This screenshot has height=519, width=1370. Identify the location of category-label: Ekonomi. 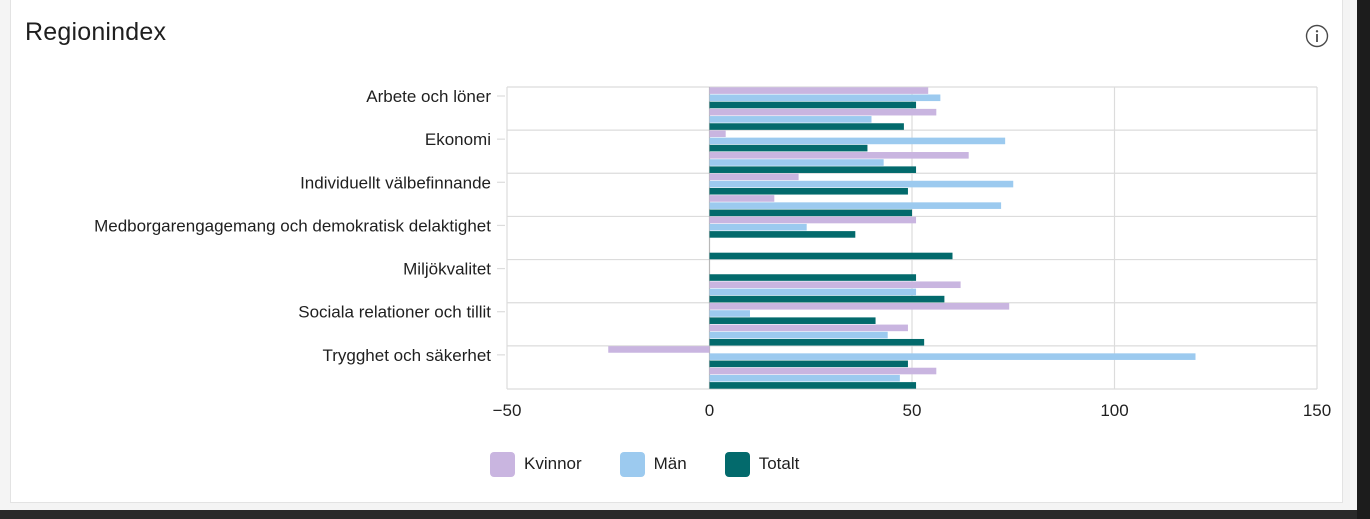
(458, 139).